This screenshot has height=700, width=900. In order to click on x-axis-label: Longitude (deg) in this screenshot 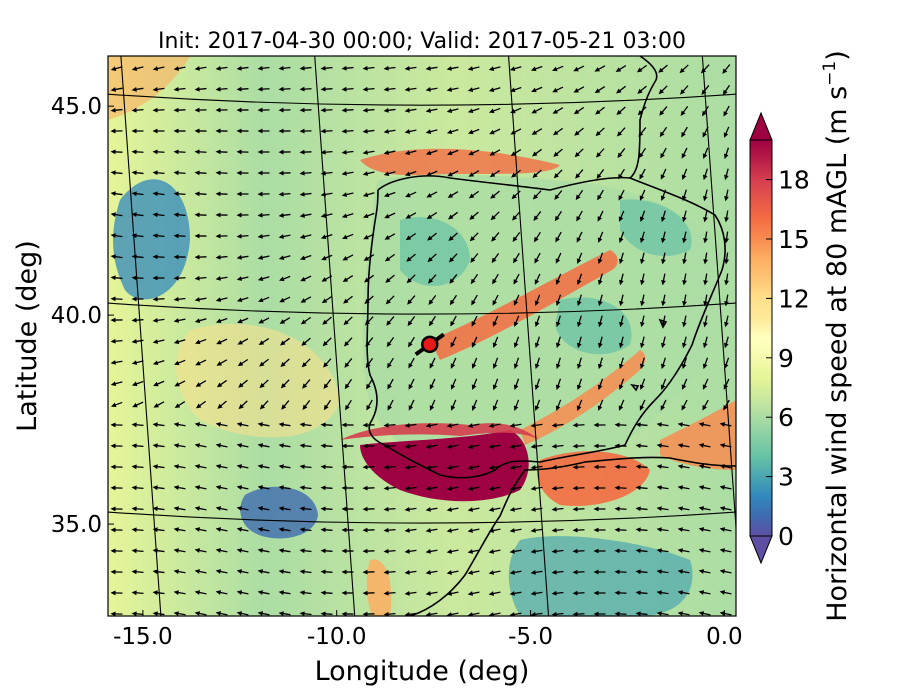, I will do `click(422, 671)`.